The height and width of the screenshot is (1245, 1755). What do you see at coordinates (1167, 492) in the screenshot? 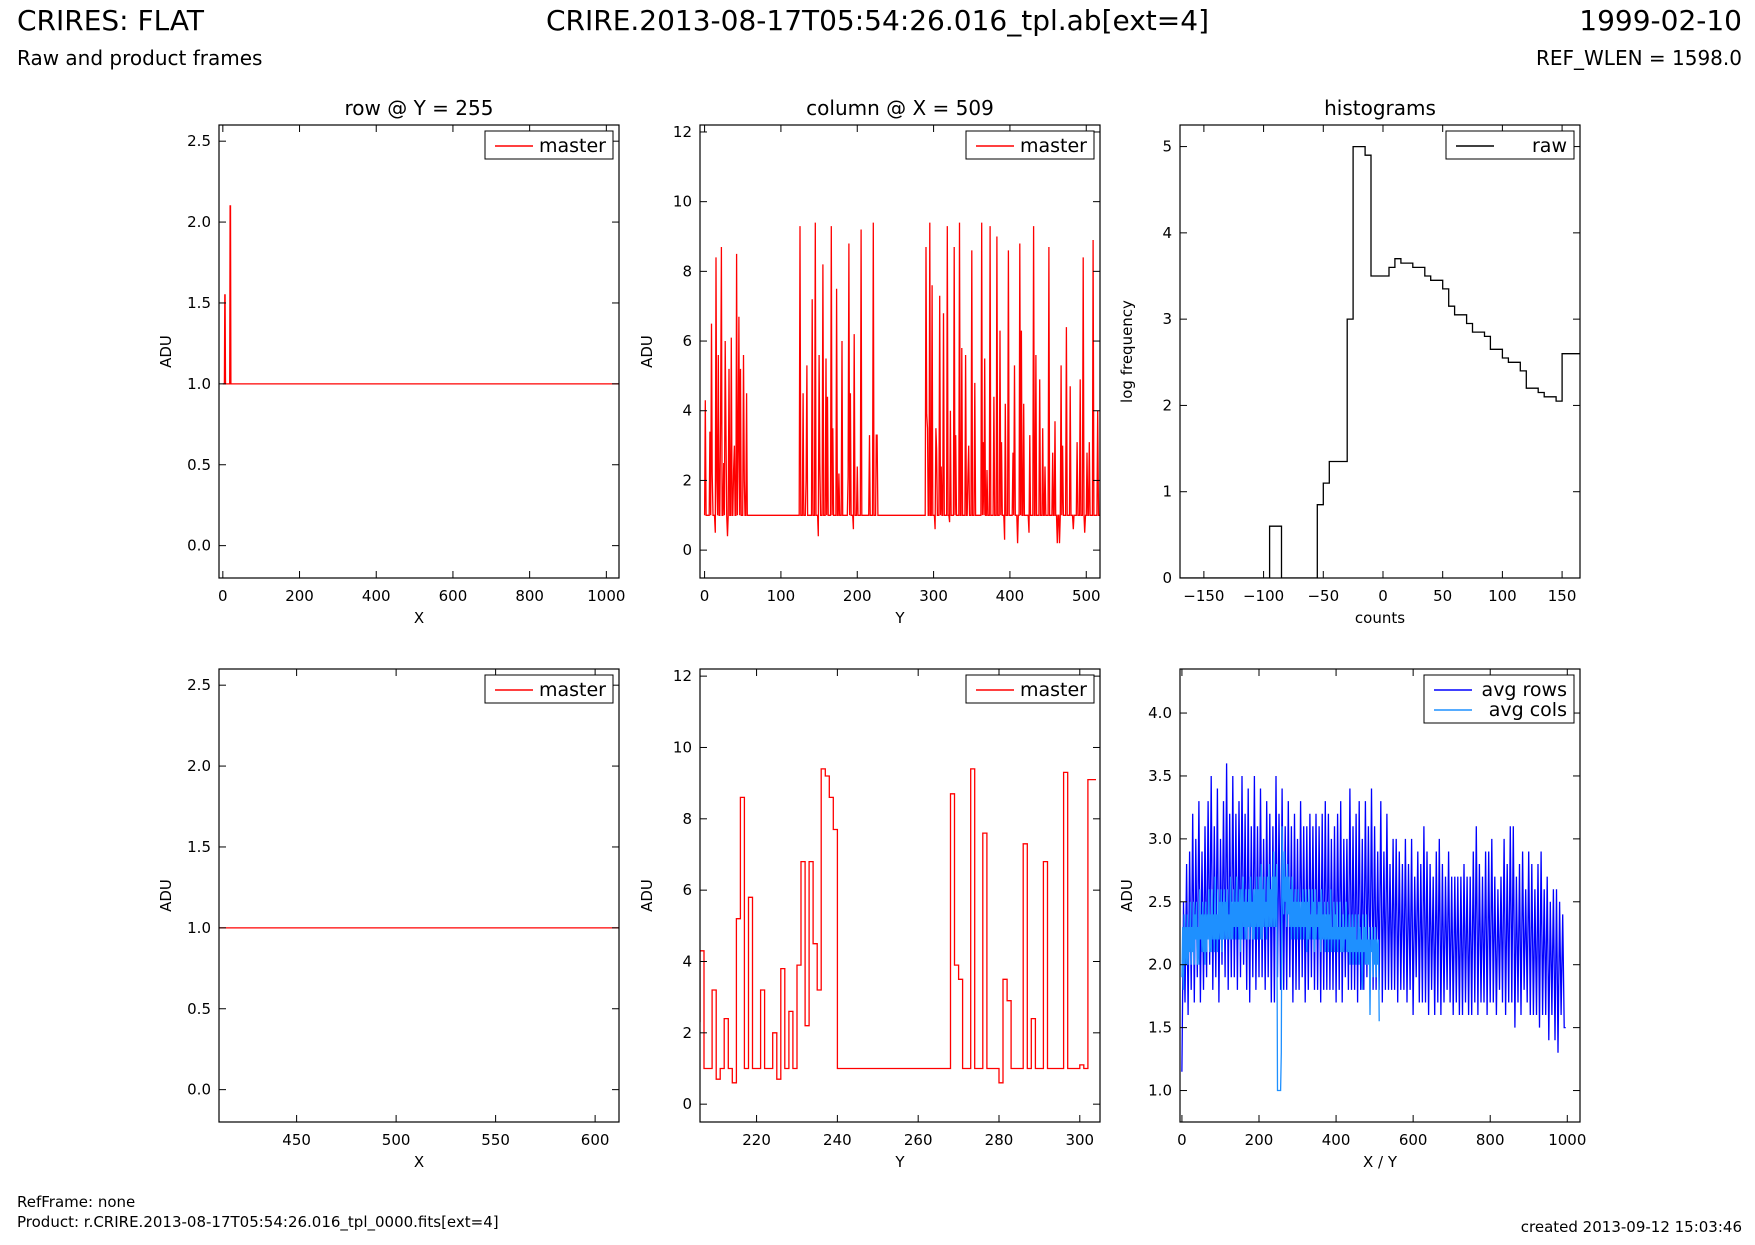
I see `y-tick-label: 1` at bounding box center [1167, 492].